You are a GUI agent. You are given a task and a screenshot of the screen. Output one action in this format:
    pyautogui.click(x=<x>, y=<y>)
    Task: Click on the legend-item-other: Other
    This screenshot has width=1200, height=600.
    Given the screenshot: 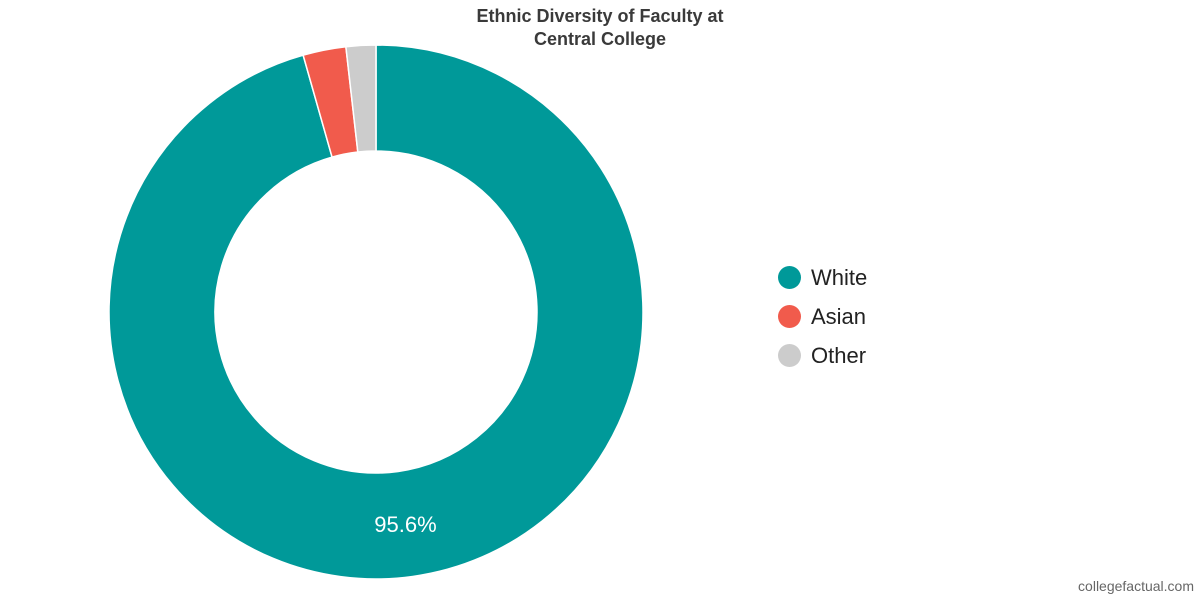 What is the action you would take?
    pyautogui.click(x=822, y=355)
    